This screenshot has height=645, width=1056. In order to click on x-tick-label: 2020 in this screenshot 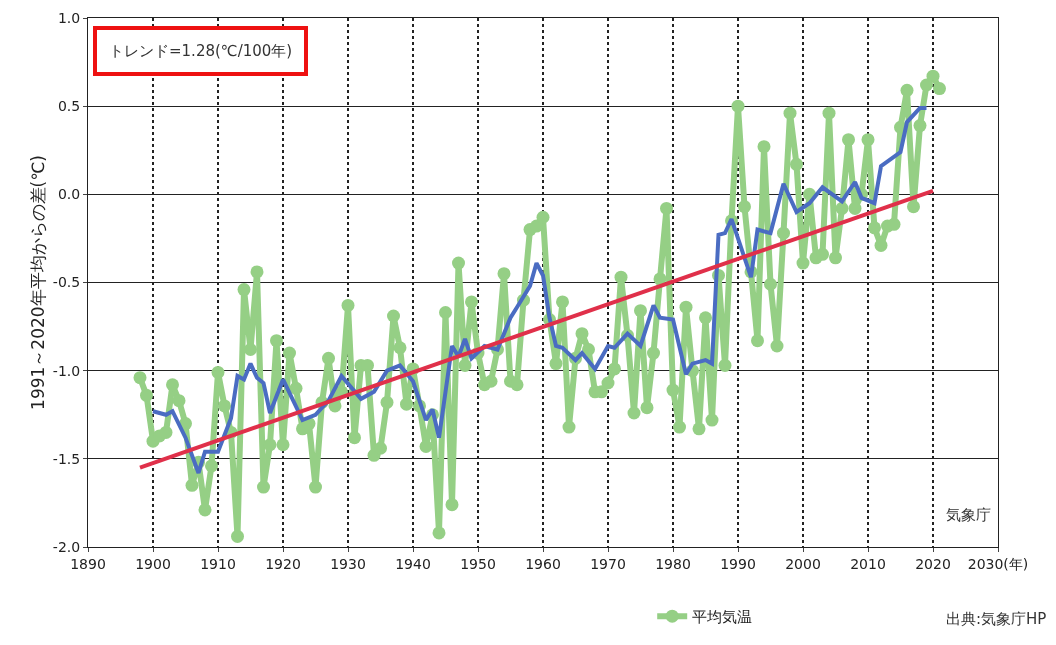, I will do `click(933, 563)`.